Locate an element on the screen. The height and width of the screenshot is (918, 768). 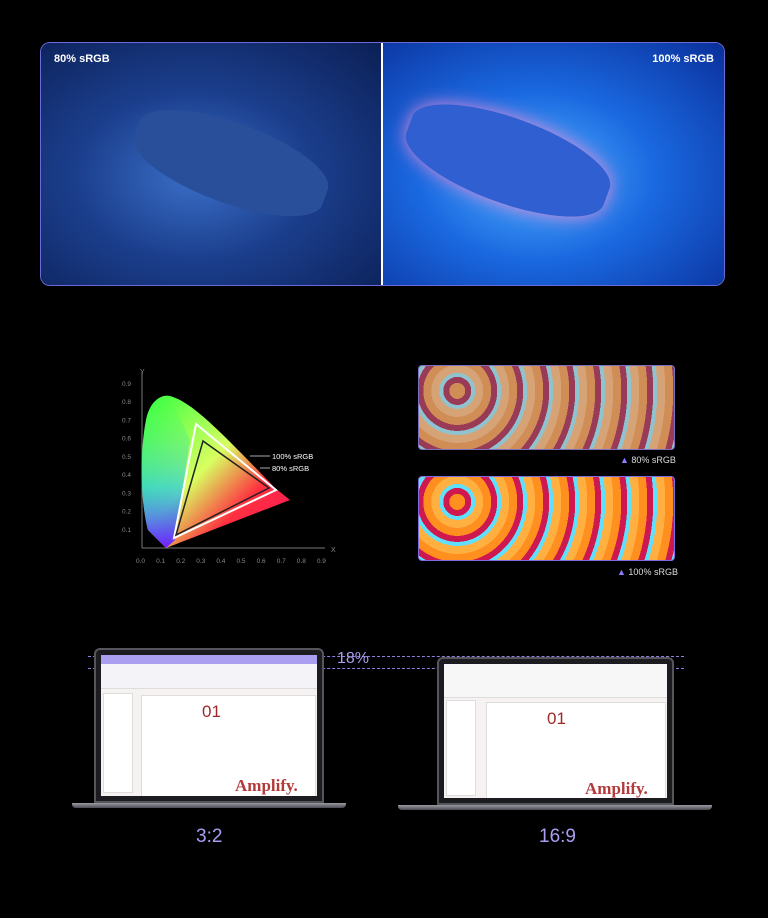
y-tick-label: 0.6 is located at coordinates (126, 439).